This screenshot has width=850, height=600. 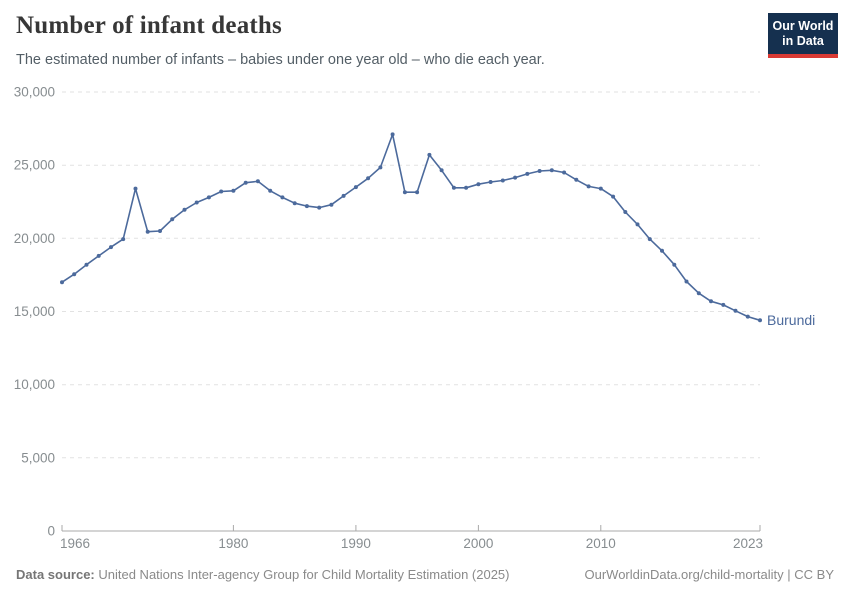 What do you see at coordinates (34, 92) in the screenshot?
I see `svg-text: 30,000` at bounding box center [34, 92].